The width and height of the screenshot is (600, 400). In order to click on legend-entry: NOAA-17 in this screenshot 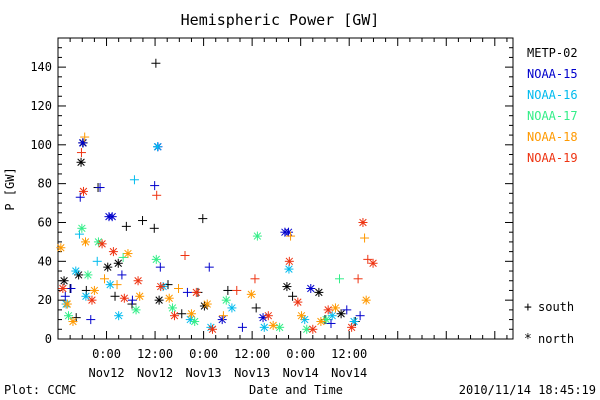, I will do `click(552, 116)`.